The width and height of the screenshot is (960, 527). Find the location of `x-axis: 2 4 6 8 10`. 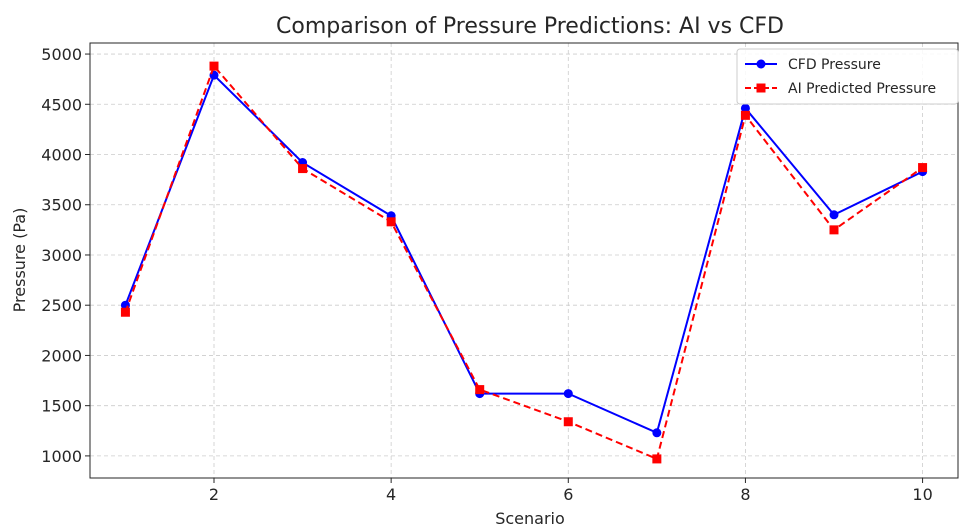

x-axis: 2 4 6 8 10 is located at coordinates (571, 491).